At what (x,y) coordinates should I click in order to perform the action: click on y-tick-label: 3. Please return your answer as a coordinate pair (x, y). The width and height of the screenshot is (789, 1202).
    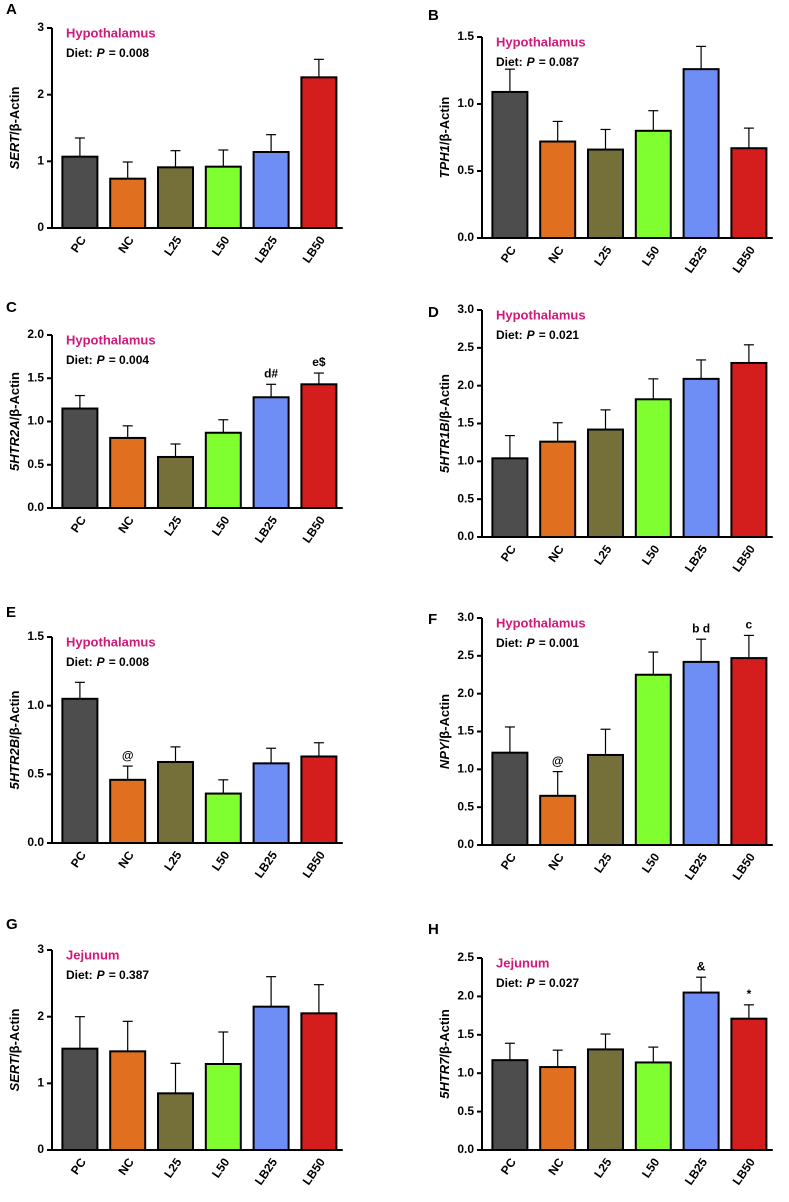
    Looking at the image, I should click on (40, 27).